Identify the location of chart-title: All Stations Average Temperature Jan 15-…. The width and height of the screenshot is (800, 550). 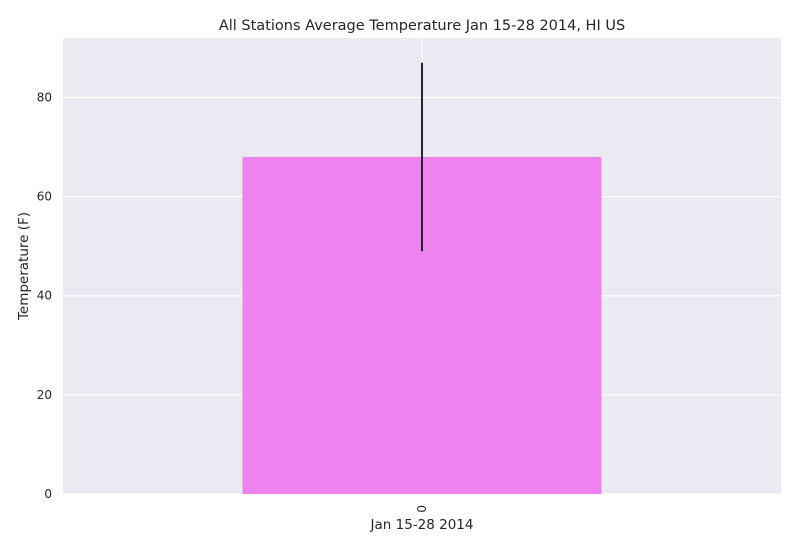
(422, 26).